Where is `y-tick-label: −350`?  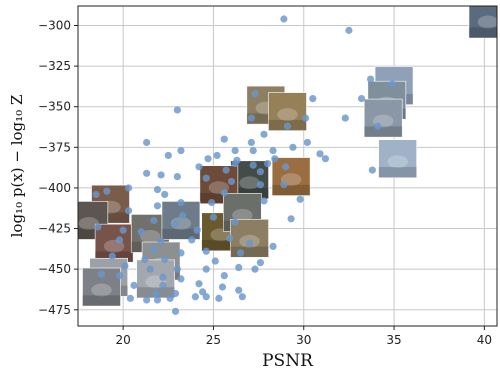 y-tick-label: −350 is located at coordinates (54, 107).